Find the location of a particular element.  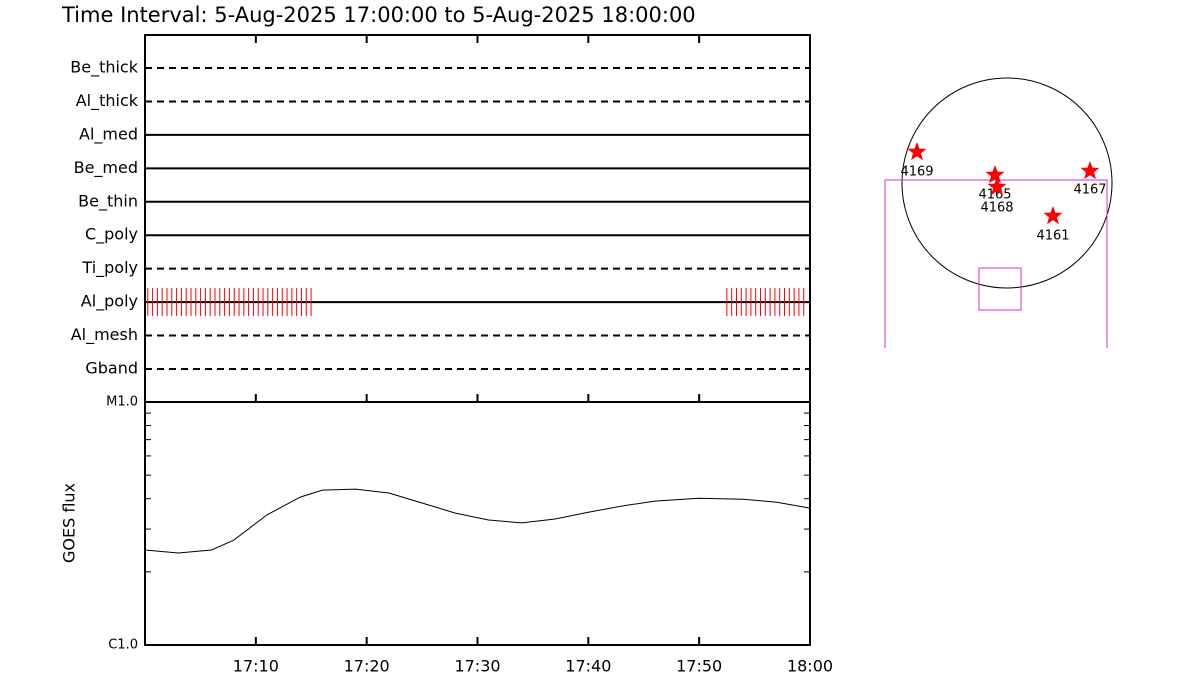

y-axis-label: GOES flux is located at coordinates (69, 523).